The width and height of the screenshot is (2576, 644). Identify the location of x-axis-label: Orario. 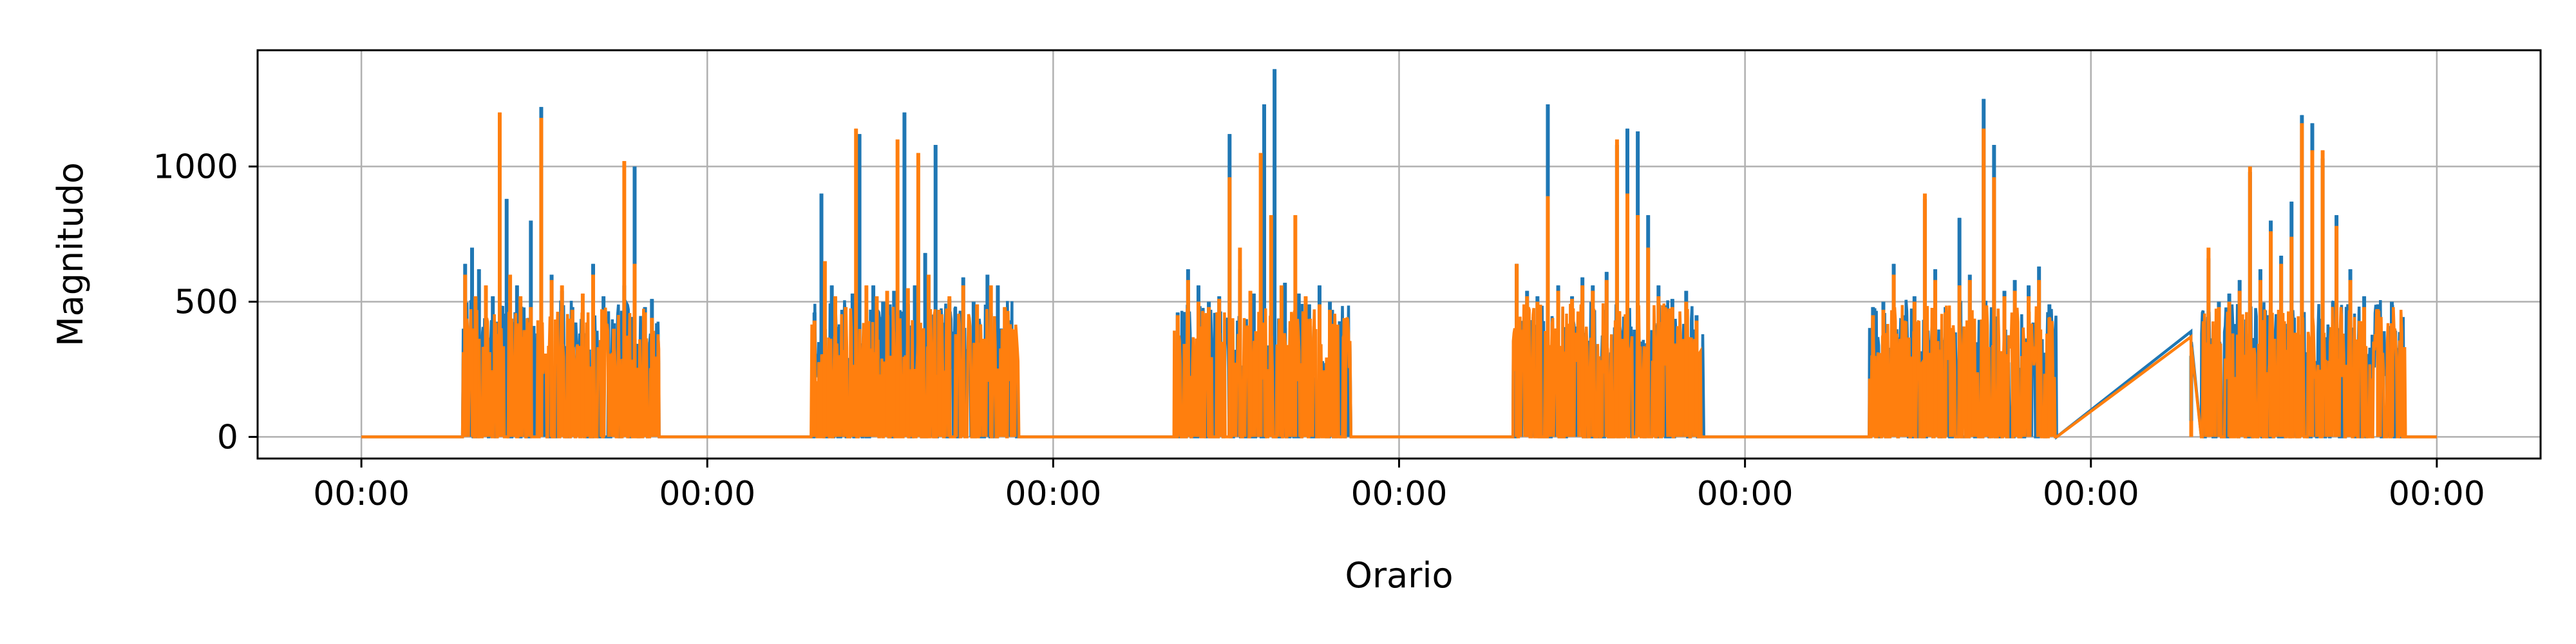
(1399, 575).